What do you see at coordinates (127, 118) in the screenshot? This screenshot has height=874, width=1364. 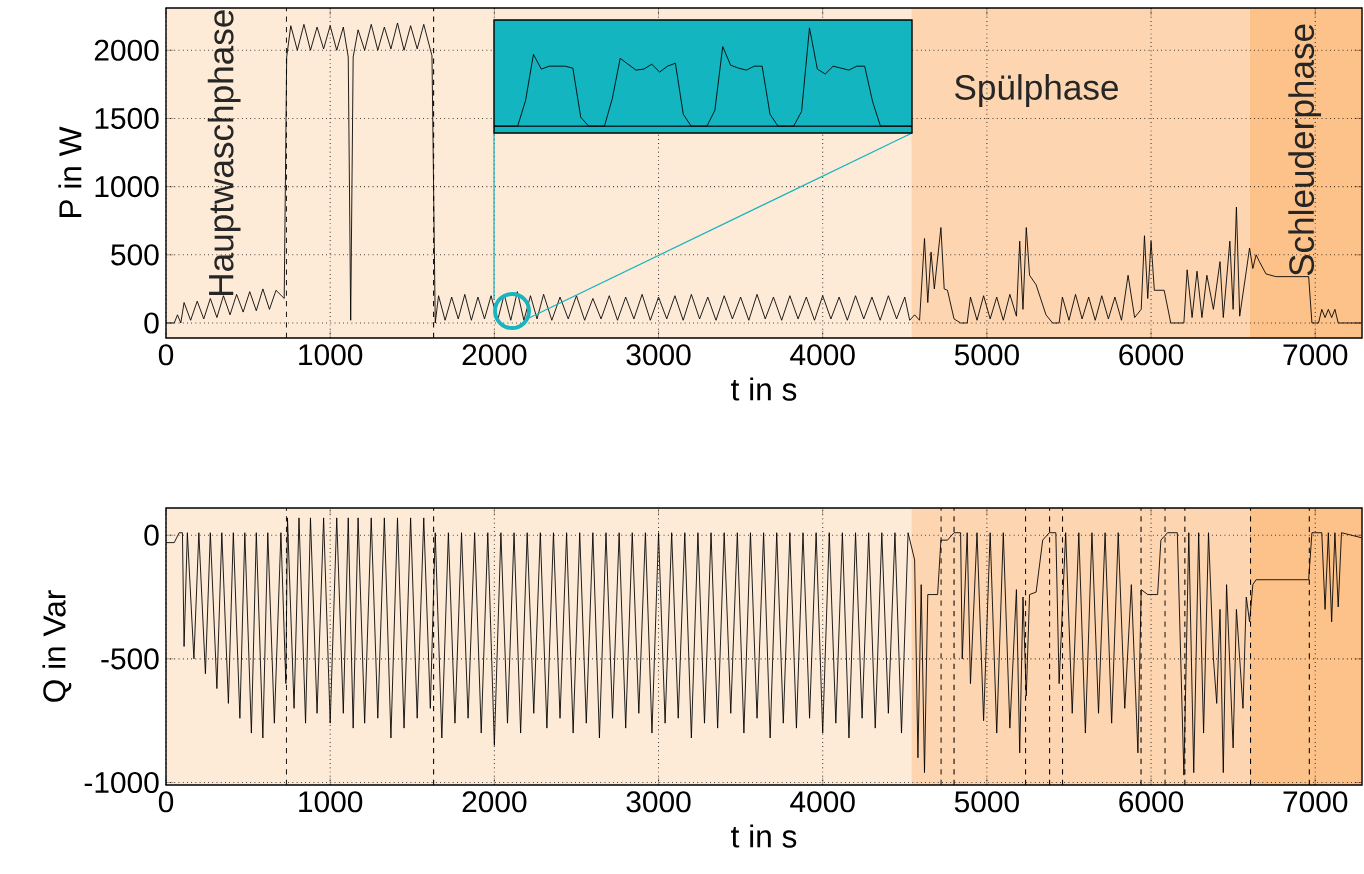 I see `y-tick-label: 1500` at bounding box center [127, 118].